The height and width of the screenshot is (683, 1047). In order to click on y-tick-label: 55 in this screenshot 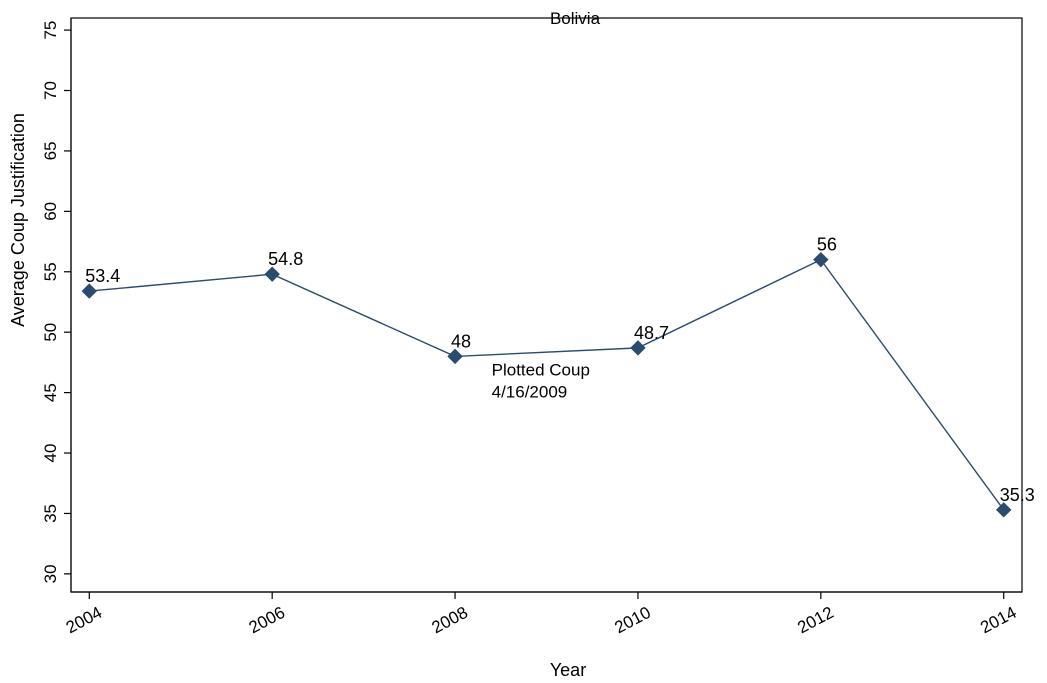, I will do `click(50, 271)`.